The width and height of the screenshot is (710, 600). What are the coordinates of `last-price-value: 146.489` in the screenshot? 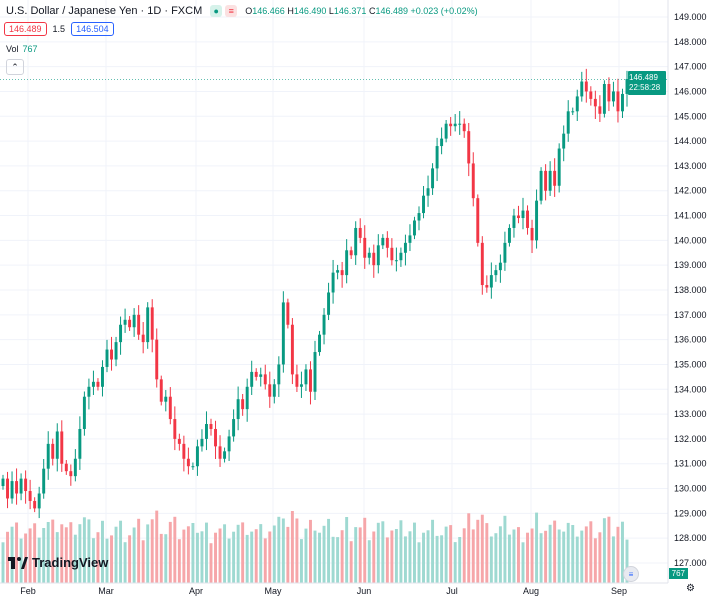 It's located at (643, 77).